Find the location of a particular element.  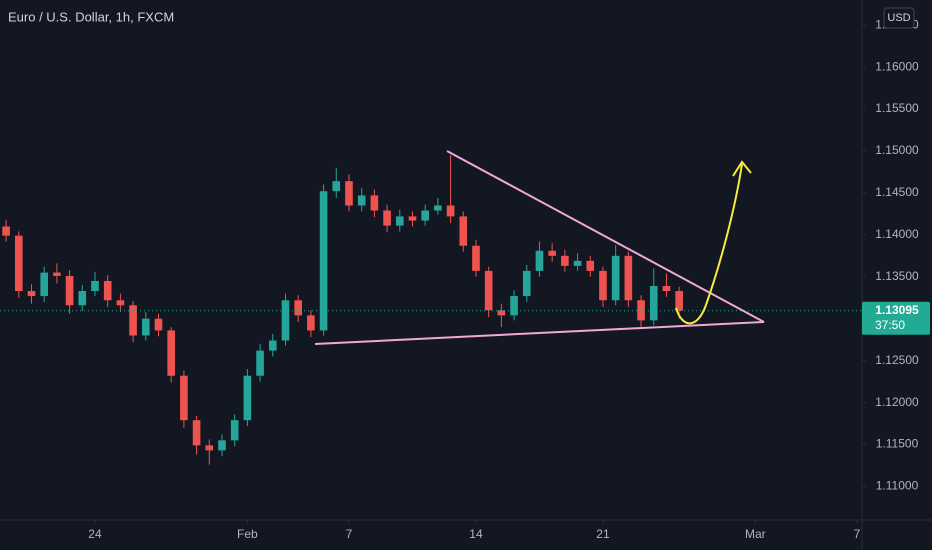

arrow-head is located at coordinates (742, 168).